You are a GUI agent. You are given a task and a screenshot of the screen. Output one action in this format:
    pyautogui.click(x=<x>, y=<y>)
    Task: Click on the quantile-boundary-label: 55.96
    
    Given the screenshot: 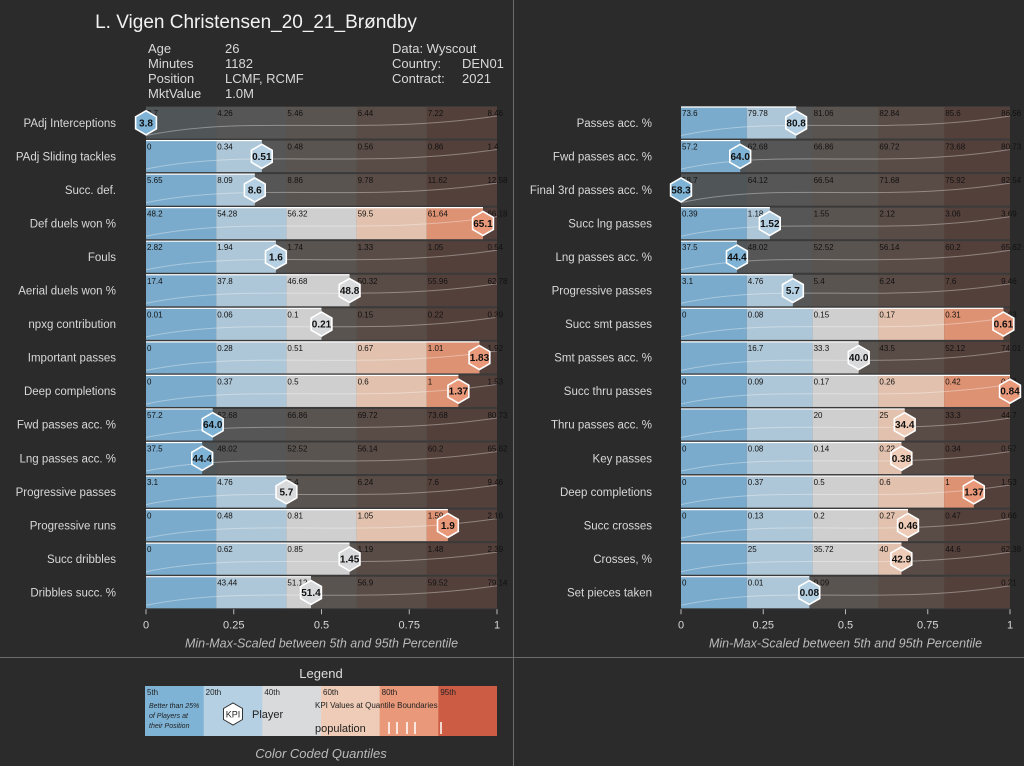 What is the action you would take?
    pyautogui.click(x=438, y=281)
    